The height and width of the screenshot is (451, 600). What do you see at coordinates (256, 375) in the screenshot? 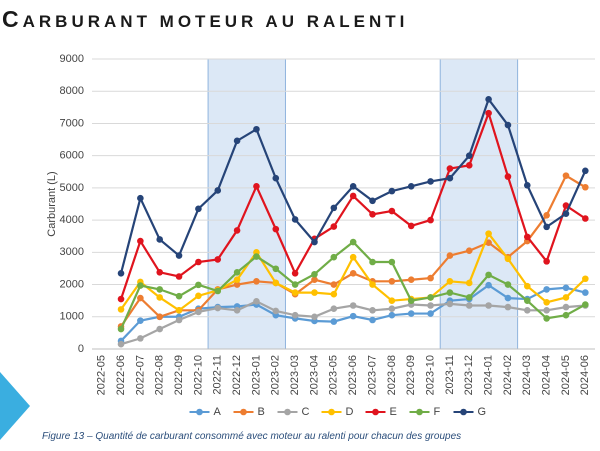
I see `x-tick-label: 2023-01` at bounding box center [256, 375].